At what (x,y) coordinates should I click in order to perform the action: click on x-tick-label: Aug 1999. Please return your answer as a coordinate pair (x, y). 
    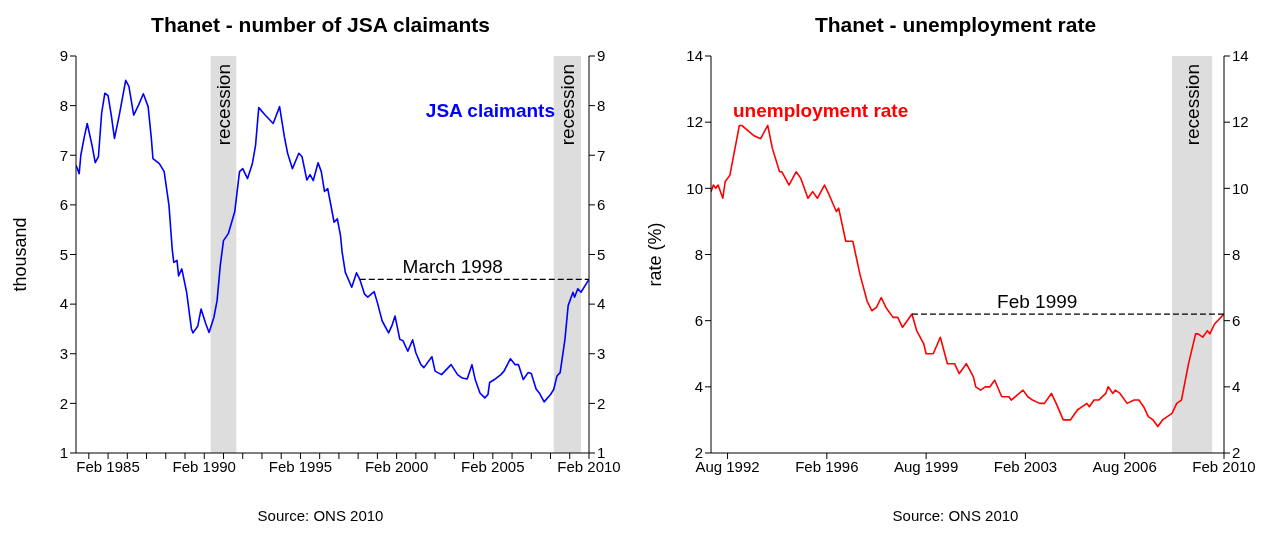
    Looking at the image, I should click on (926, 466).